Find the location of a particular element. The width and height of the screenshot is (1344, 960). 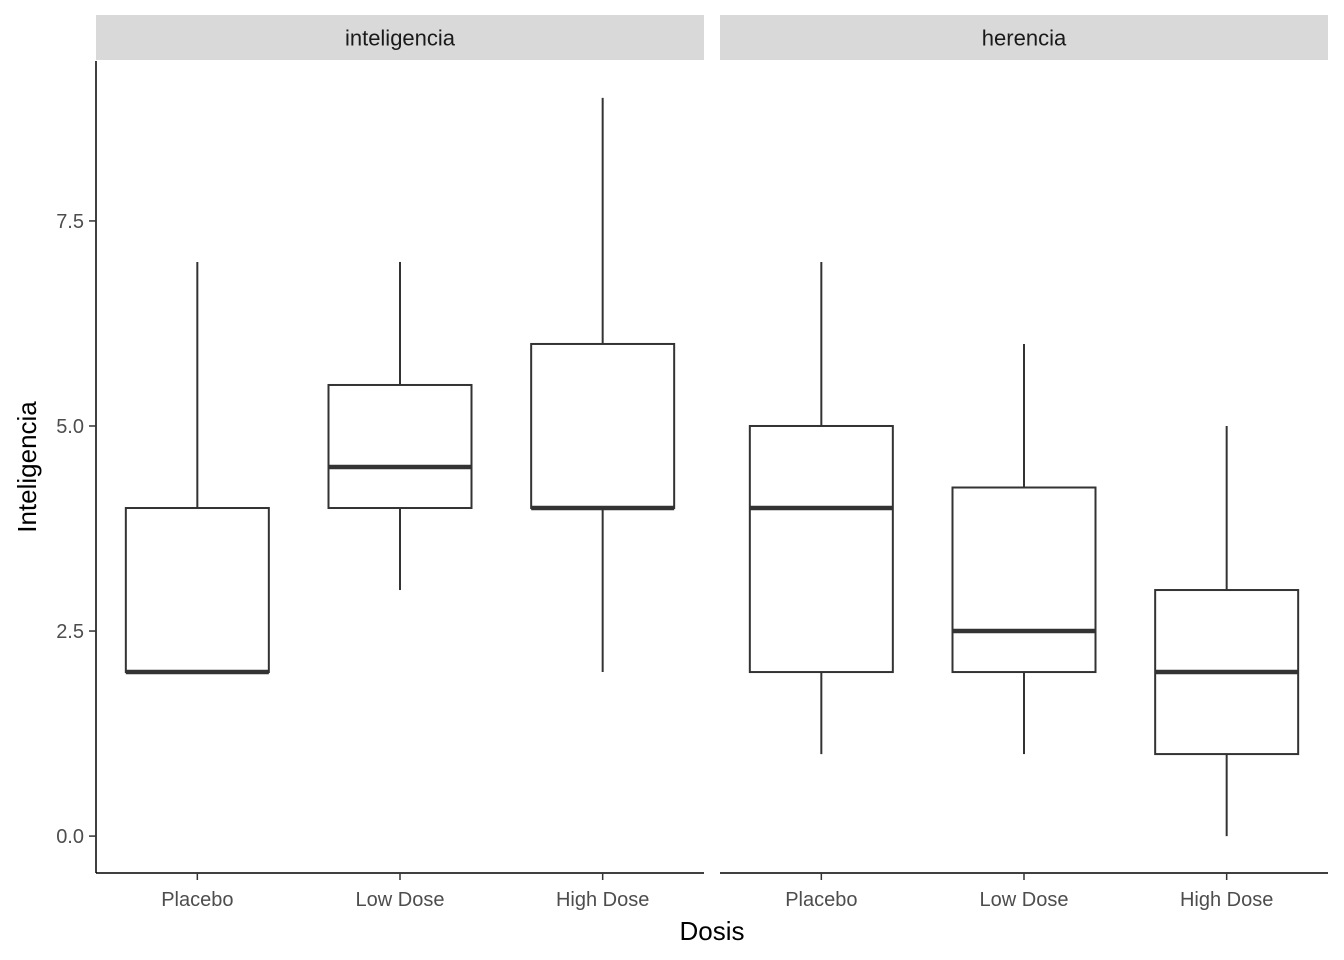

y-tick-label: 5.0 is located at coordinates (70, 427).